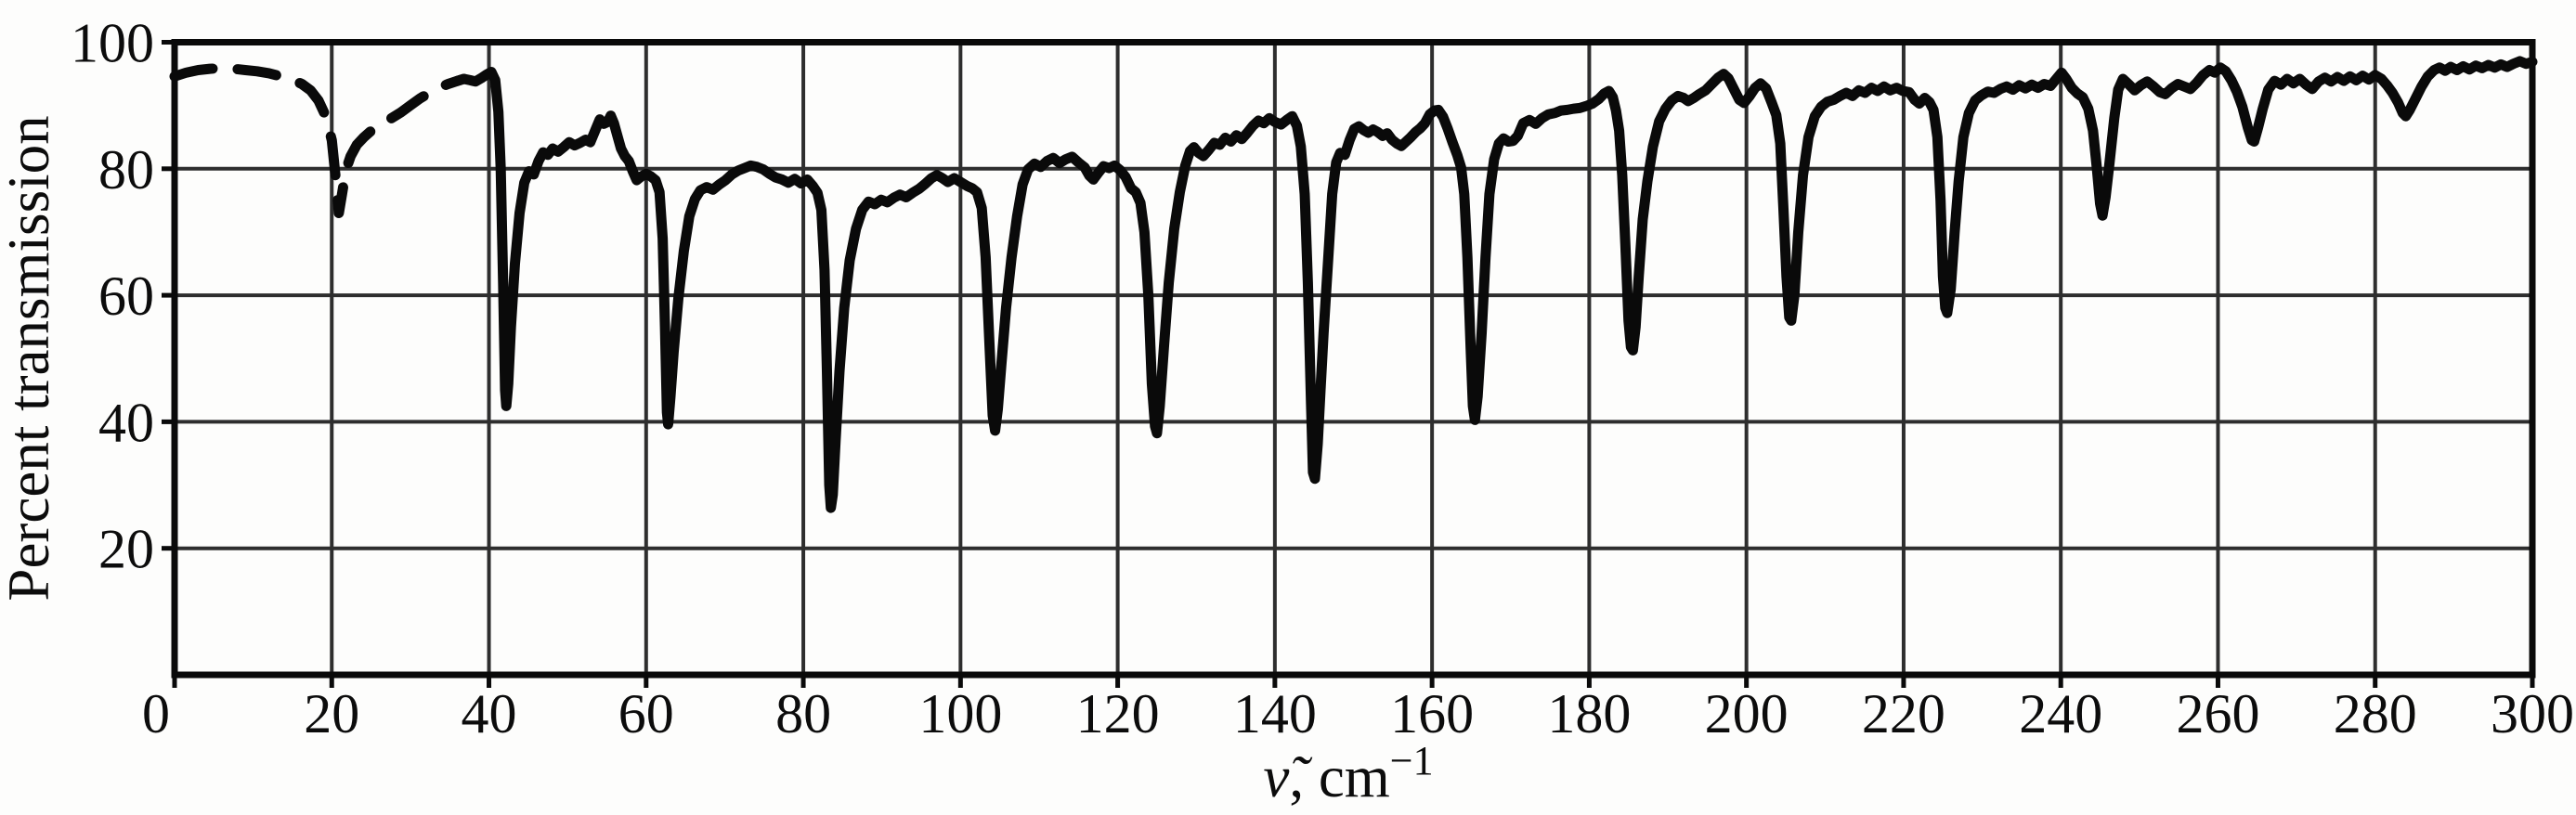 The width and height of the screenshot is (2576, 815). Describe the element at coordinates (1904, 713) in the screenshot. I see `x-tick-label: 220` at that location.